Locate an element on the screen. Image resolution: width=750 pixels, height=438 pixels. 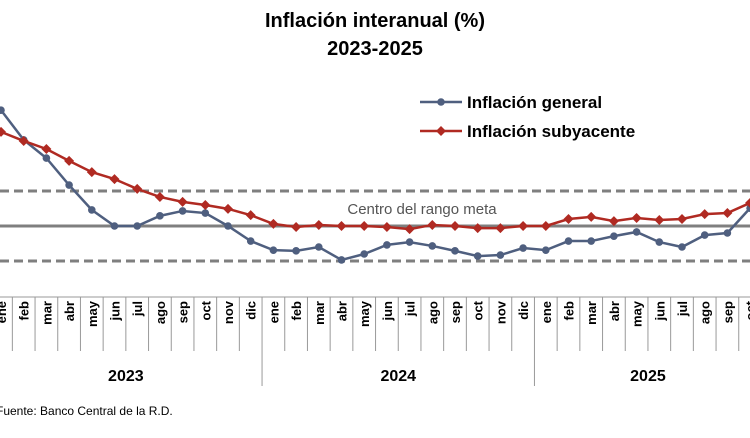
source-note: Fuente: Banco Central de la R.D. is located at coordinates (86, 411).